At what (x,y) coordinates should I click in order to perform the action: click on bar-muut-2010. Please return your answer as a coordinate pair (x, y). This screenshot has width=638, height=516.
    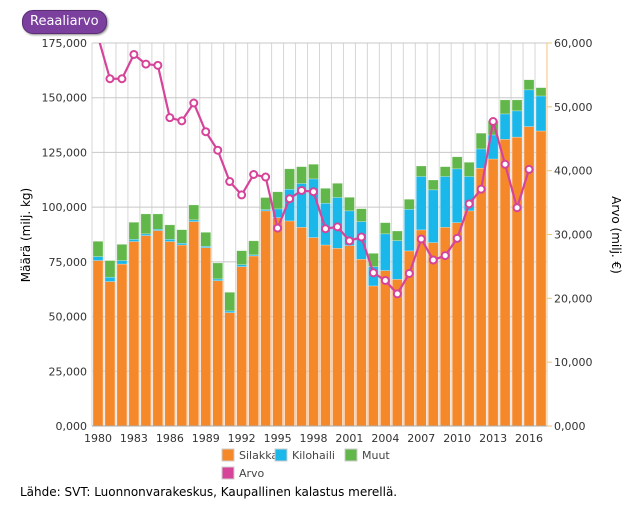
    Looking at the image, I should click on (457, 163).